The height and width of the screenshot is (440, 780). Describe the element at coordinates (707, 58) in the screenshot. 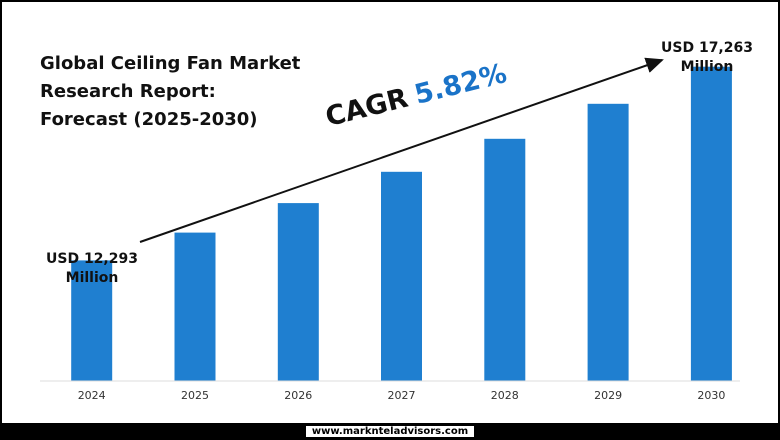

I see `end-value-callout: USD 17,263 Million` at that location.